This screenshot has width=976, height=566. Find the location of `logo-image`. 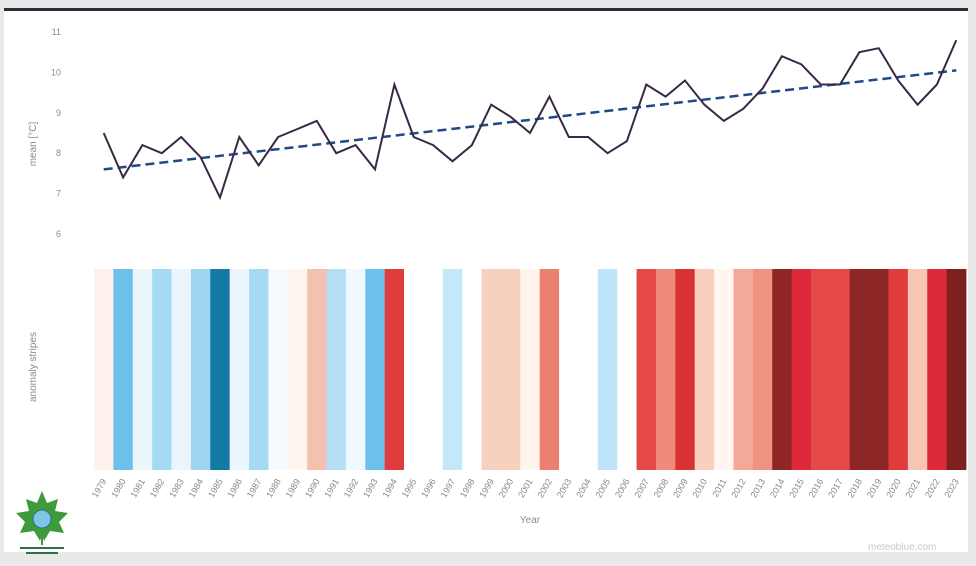

logo-image is located at coordinates (42, 525).